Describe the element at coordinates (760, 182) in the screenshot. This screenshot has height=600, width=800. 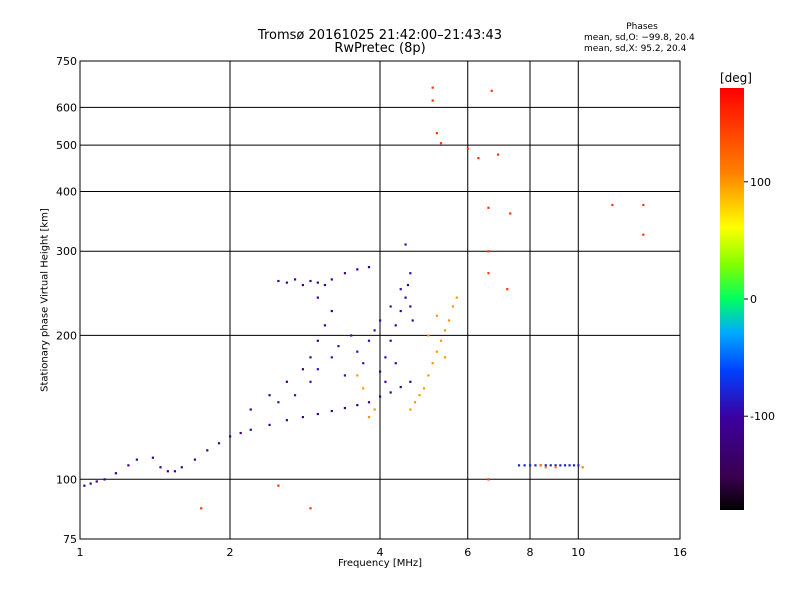
I see `colorbar-tick-label: 100` at that location.